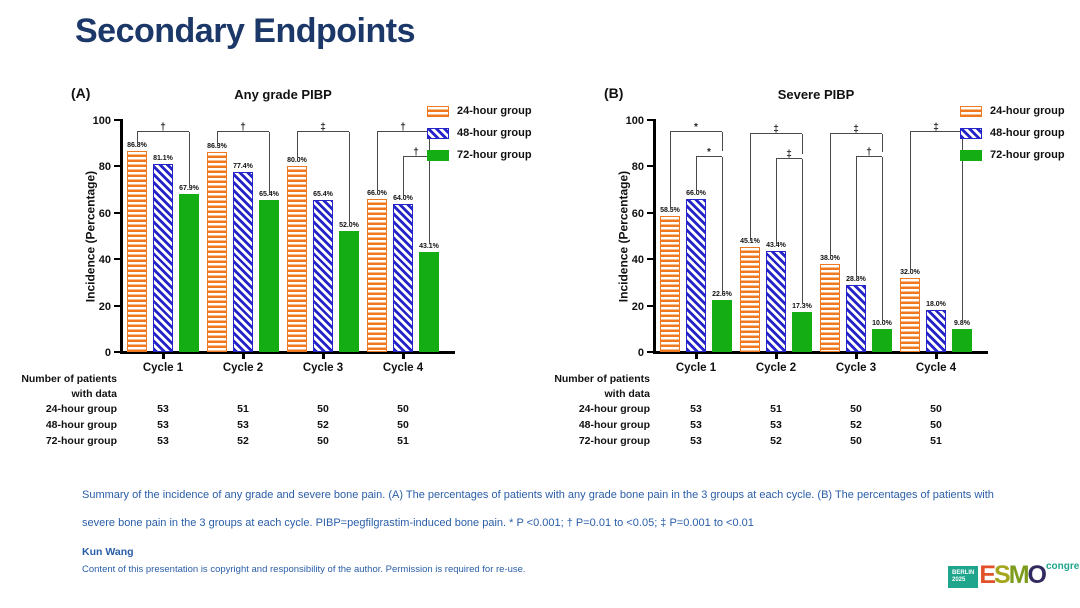 Image resolution: width=1080 pixels, height=608 pixels. I want to click on bar-value-label: 77.4%, so click(243, 167).